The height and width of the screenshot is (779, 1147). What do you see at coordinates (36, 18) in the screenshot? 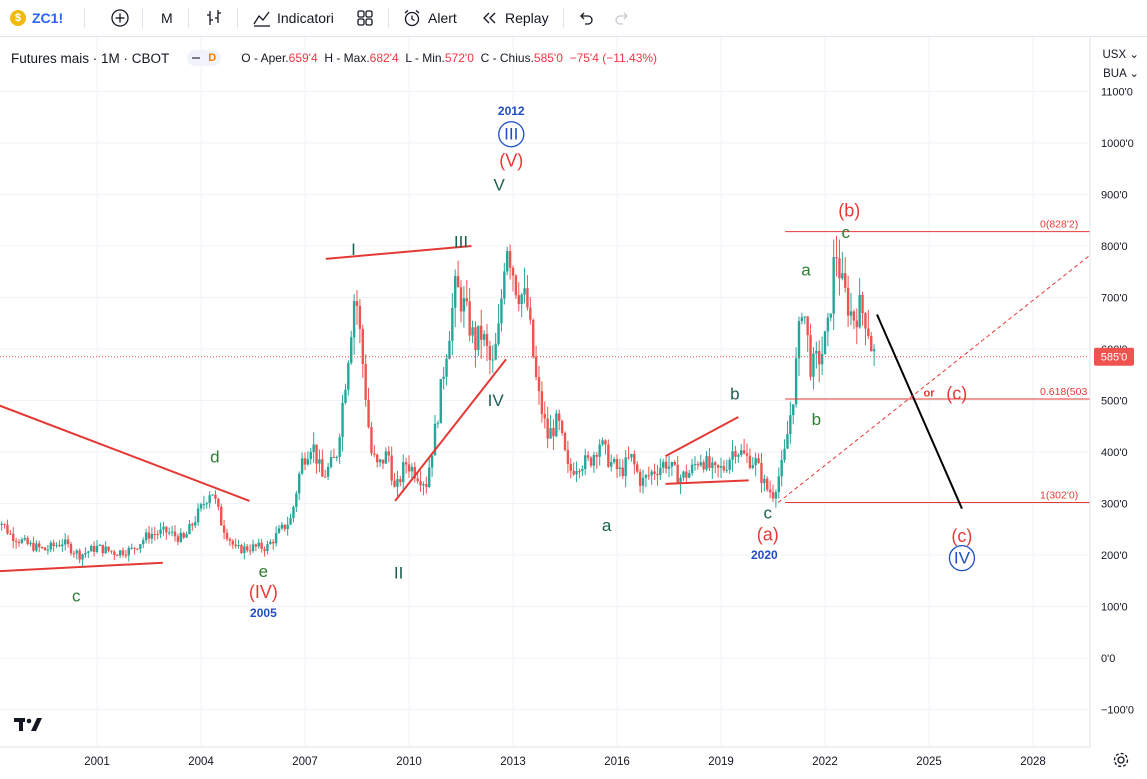
I see `symbol-search-button: $ ZC1!` at bounding box center [36, 18].